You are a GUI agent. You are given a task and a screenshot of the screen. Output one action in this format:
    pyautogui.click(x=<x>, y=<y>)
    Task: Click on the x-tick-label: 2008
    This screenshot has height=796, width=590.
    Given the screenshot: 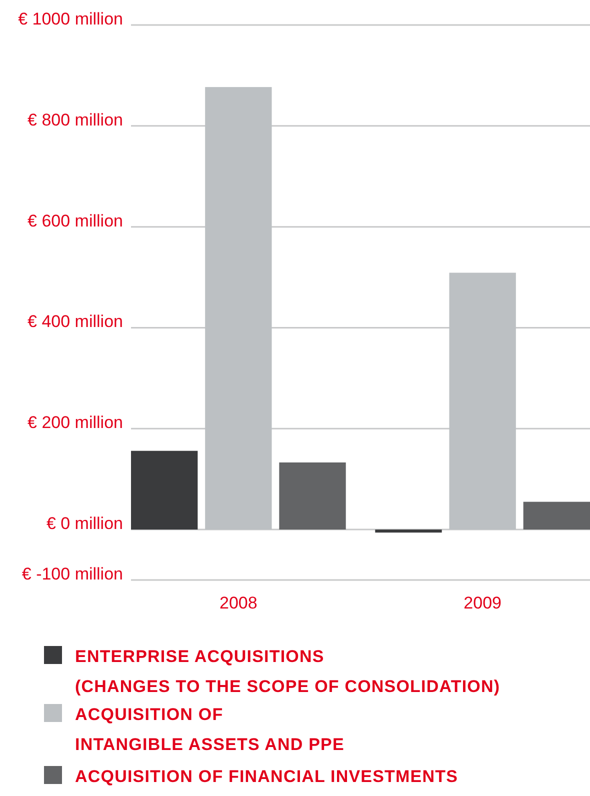 What is the action you would take?
    pyautogui.click(x=239, y=602)
    